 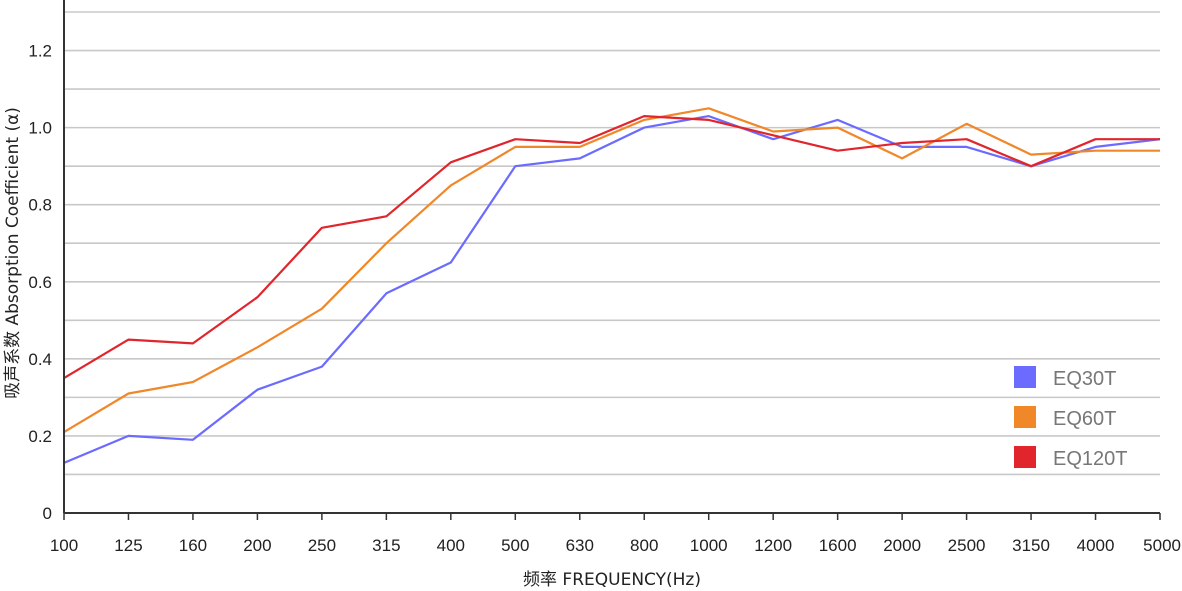 I want to click on x-tick-label: 1000, so click(x=709, y=545).